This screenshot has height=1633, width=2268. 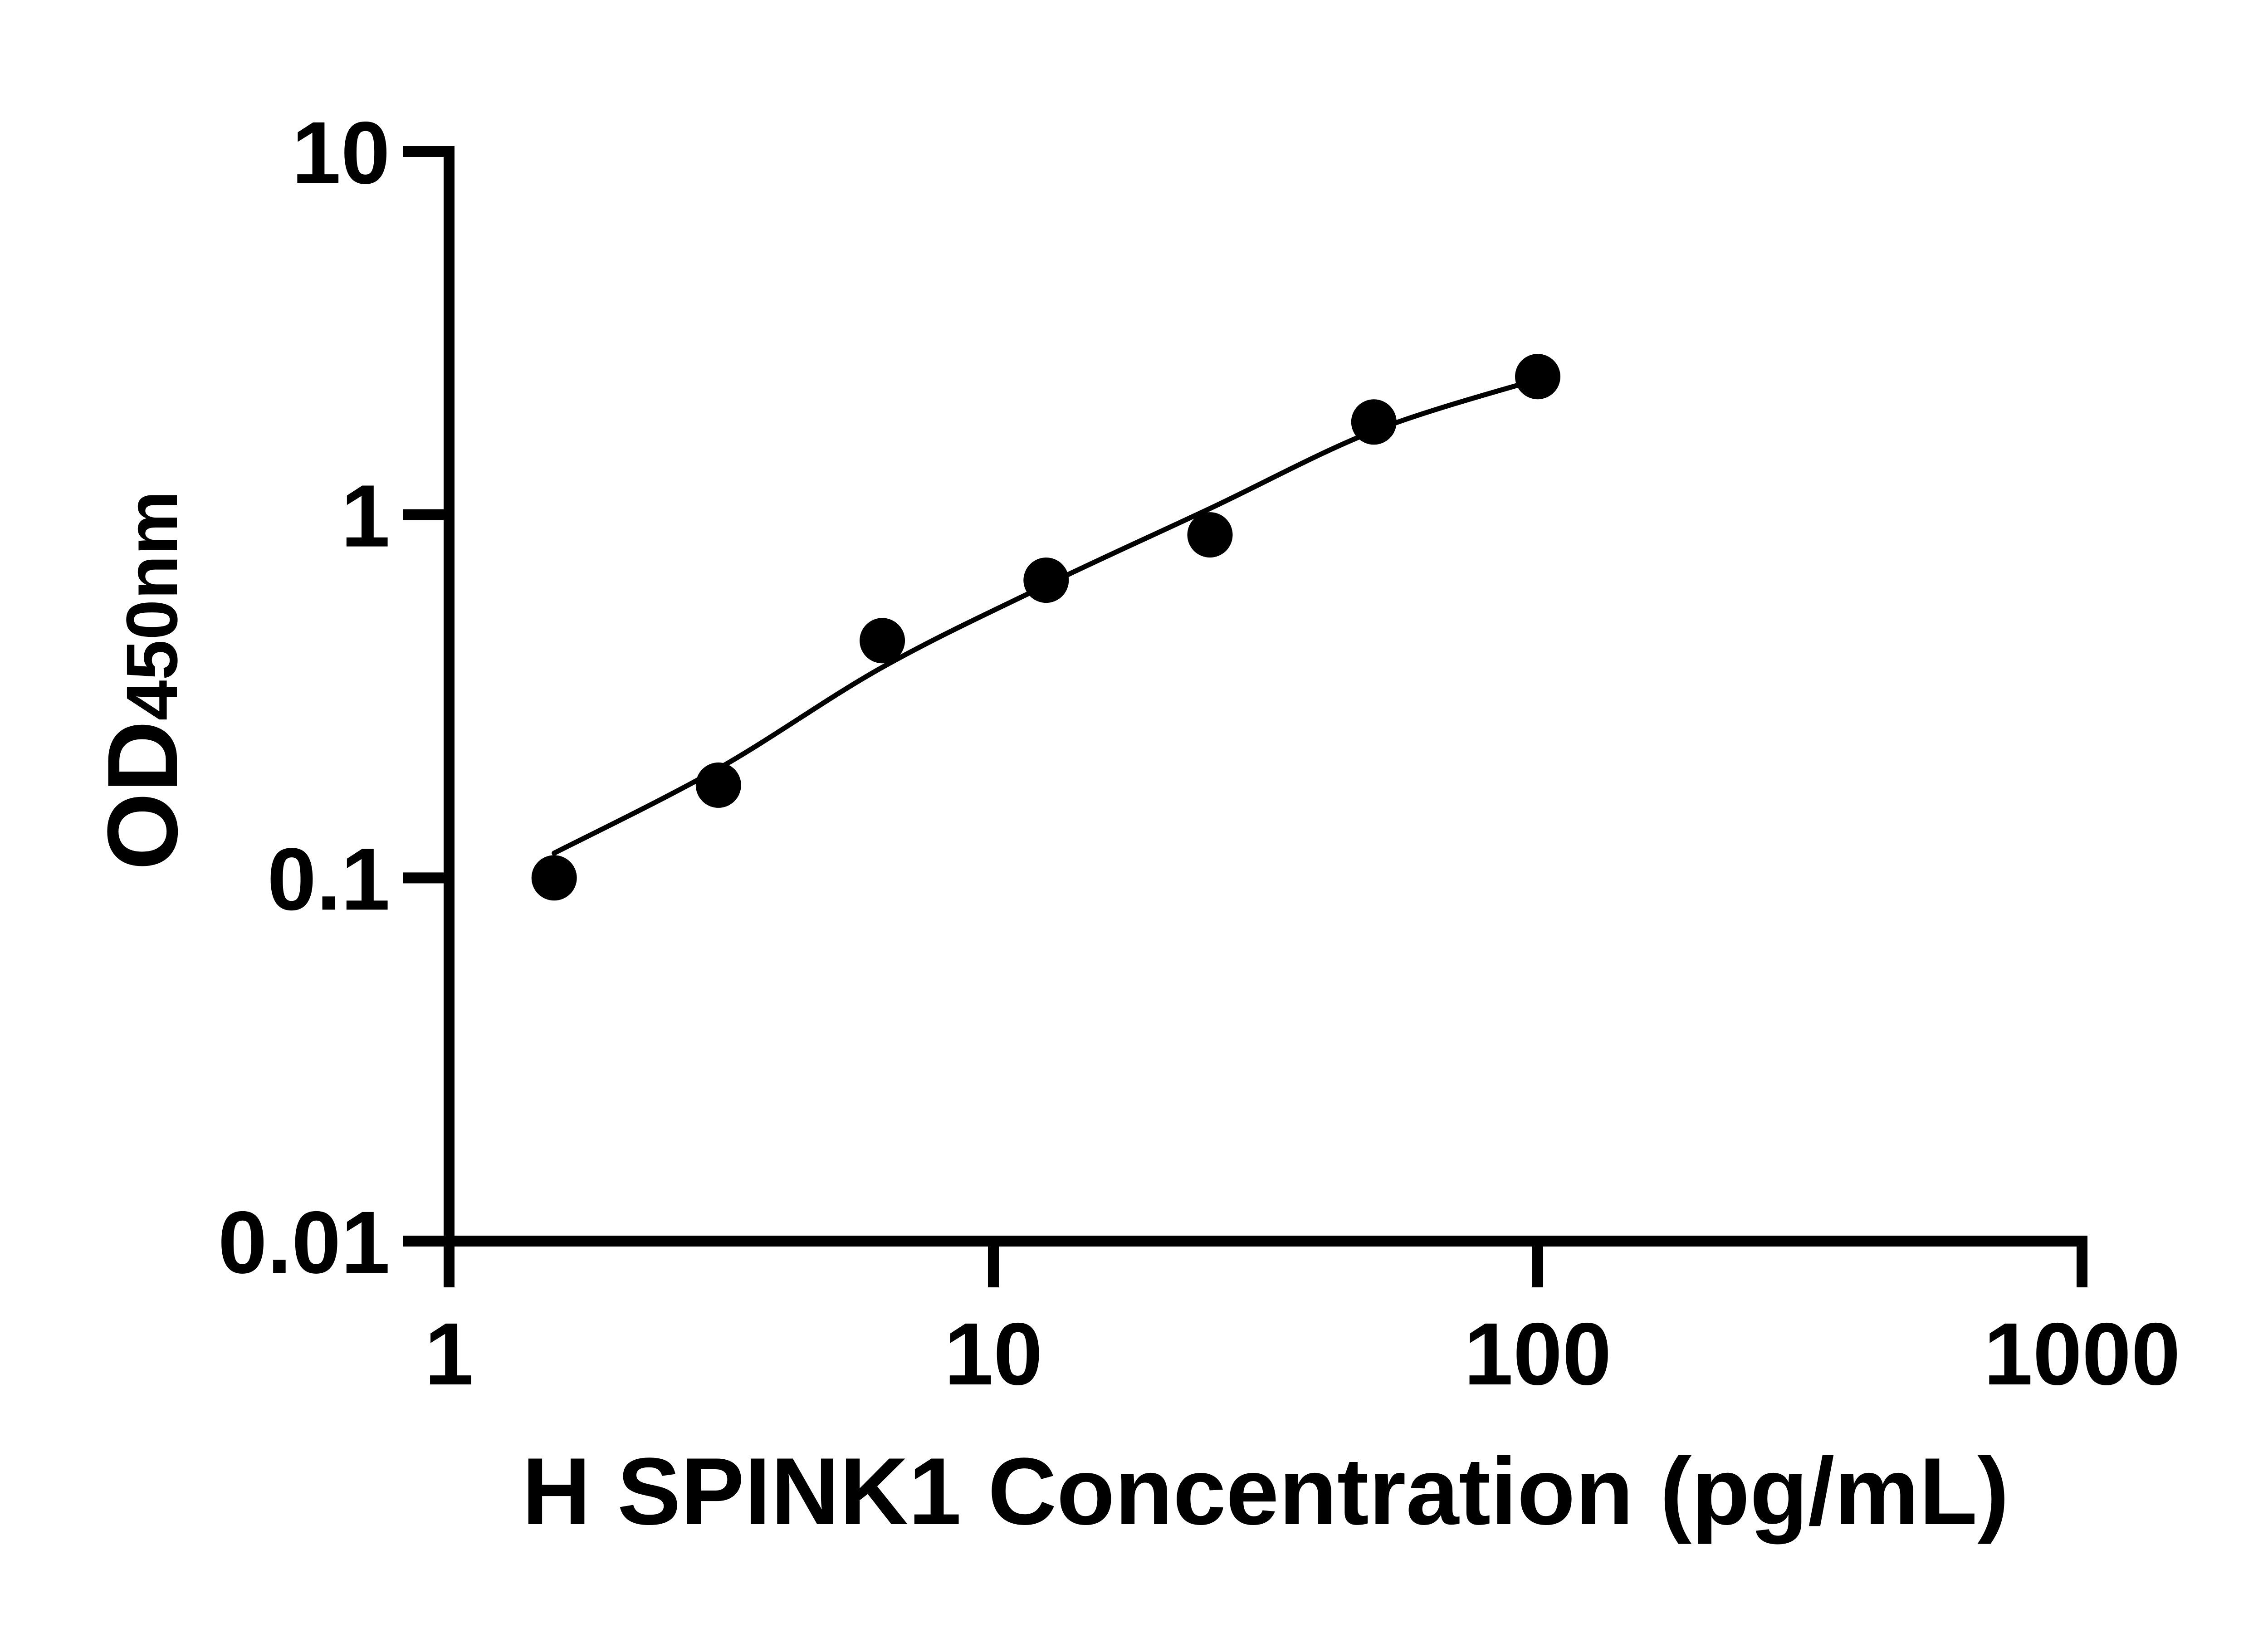 I want to click on y-axis-title-main: OD, so click(x=143, y=795).